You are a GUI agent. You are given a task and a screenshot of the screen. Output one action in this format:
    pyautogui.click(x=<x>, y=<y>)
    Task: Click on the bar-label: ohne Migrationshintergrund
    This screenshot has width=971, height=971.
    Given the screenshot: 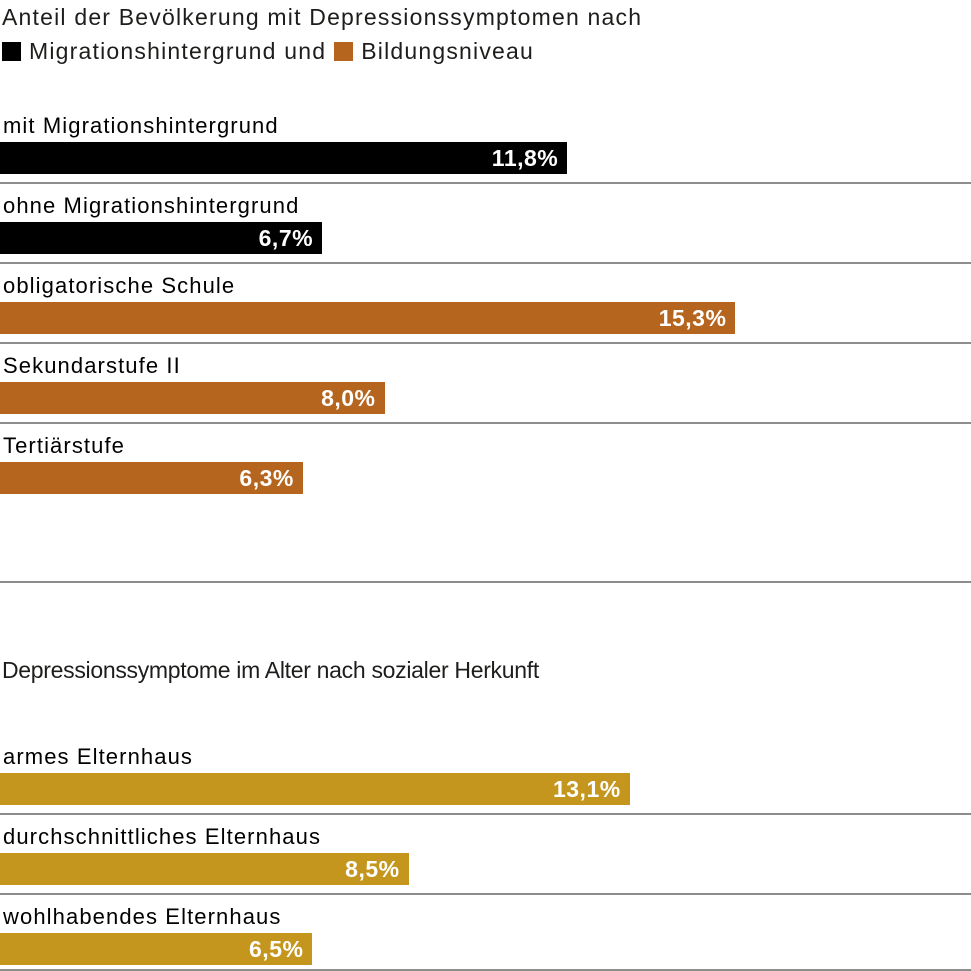 What is the action you would take?
    pyautogui.click(x=151, y=205)
    